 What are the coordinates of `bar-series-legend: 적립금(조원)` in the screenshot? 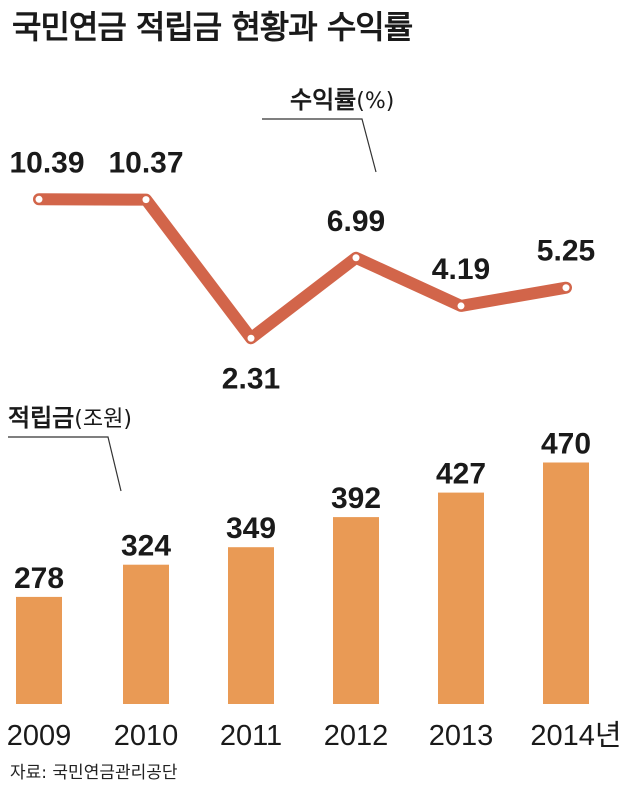 It's located at (70, 448).